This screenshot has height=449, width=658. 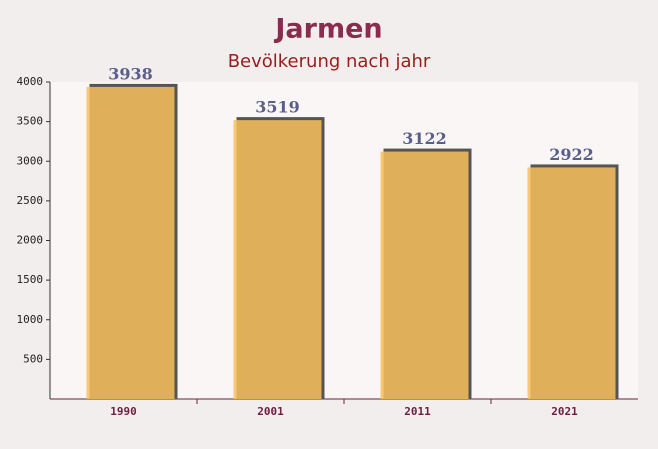 I want to click on y-tick-label: 3500, so click(x=30, y=121).